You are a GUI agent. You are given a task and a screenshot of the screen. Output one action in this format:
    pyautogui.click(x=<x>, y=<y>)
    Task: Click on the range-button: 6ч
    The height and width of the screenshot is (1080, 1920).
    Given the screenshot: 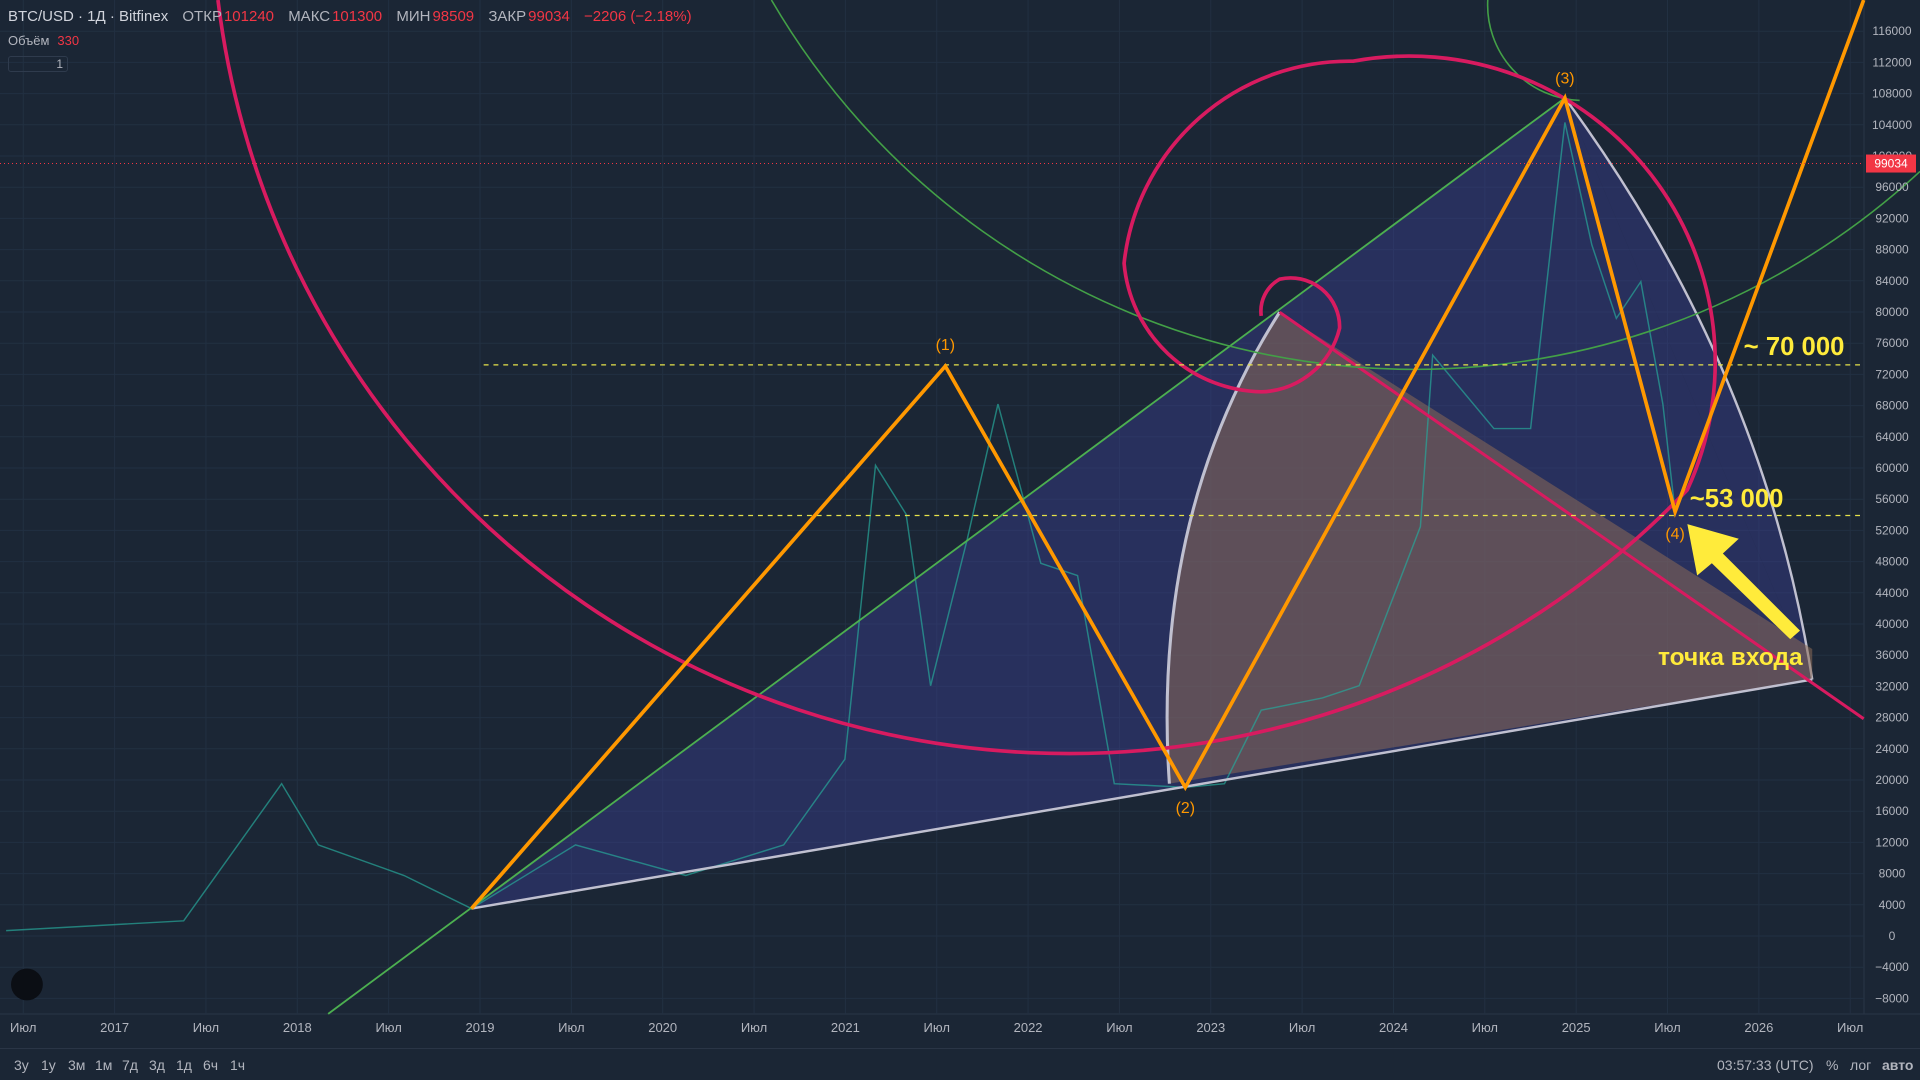 What is the action you would take?
    pyautogui.click(x=211, y=1065)
    